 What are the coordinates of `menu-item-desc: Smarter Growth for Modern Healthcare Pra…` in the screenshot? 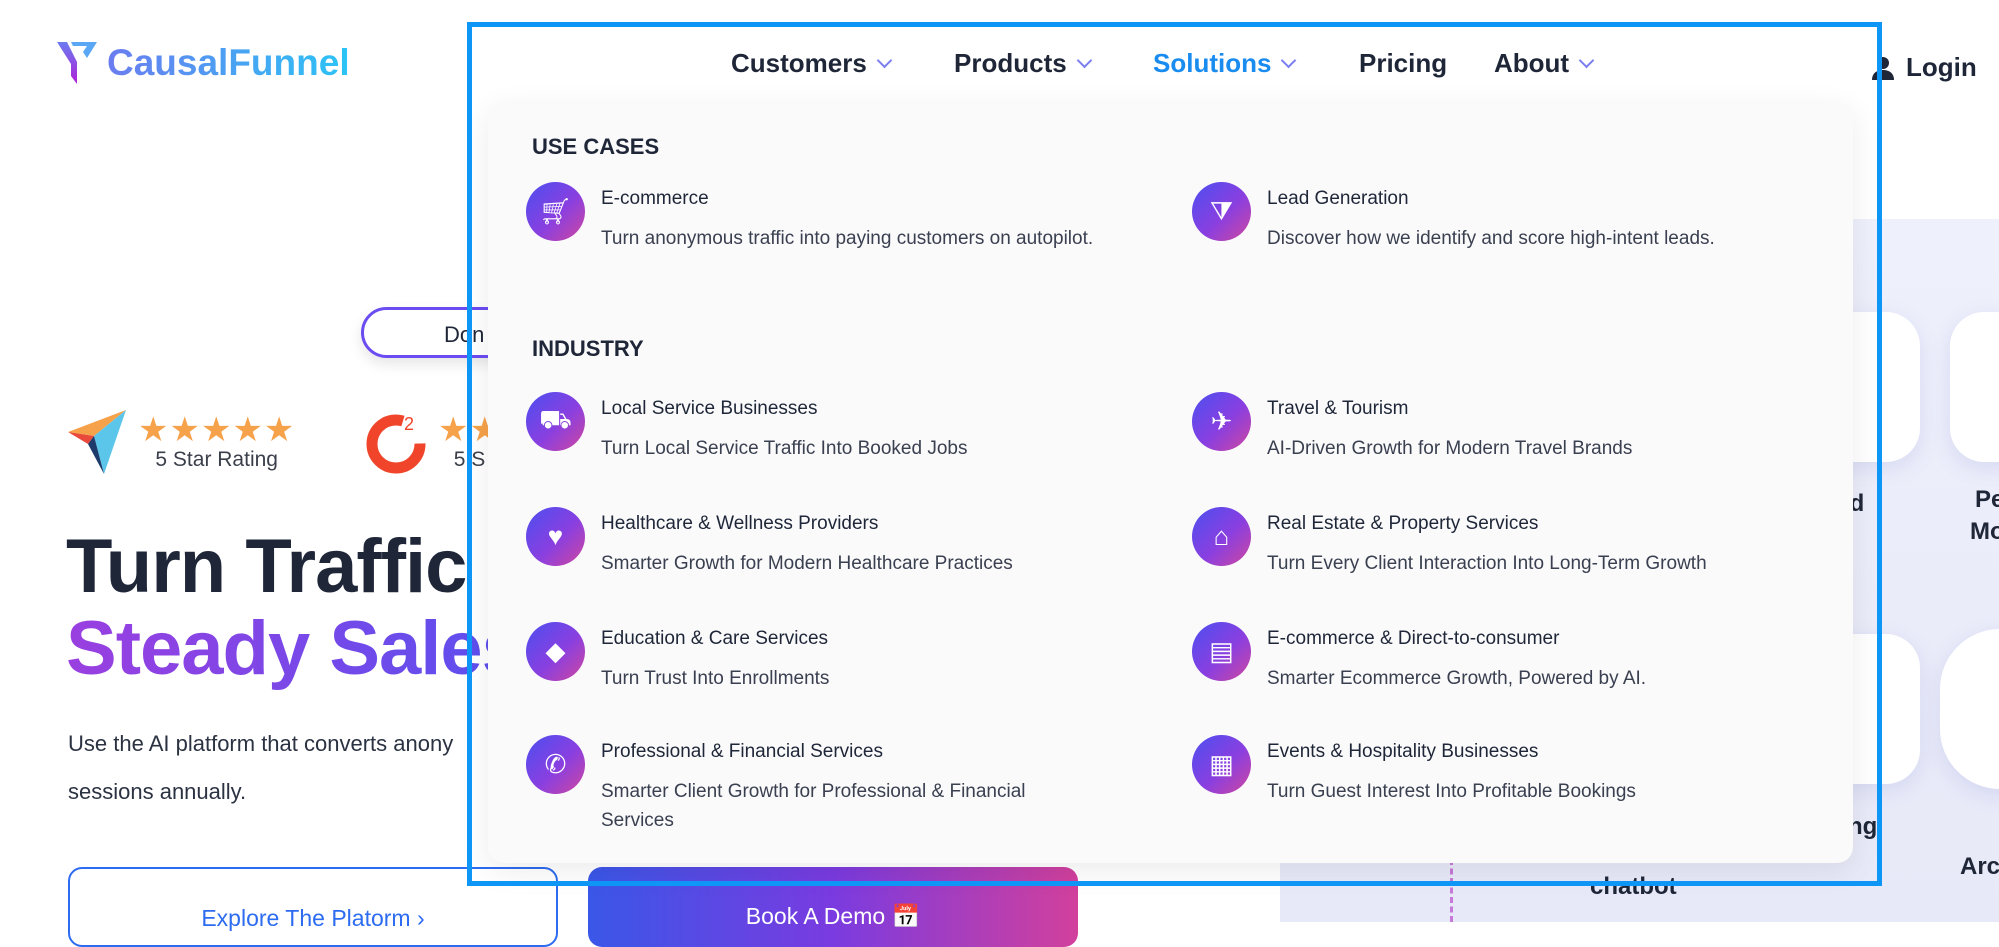 It's located at (807, 563).